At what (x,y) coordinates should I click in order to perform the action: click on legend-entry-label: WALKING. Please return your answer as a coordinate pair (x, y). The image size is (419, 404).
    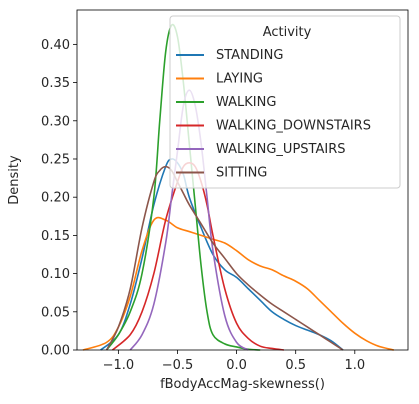
    Looking at the image, I should click on (246, 102).